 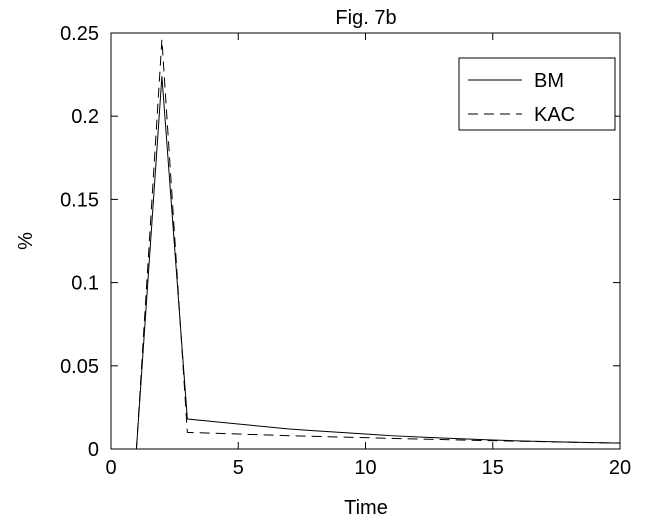 What do you see at coordinates (365, 468) in the screenshot?
I see `x-tick-label: 10` at bounding box center [365, 468].